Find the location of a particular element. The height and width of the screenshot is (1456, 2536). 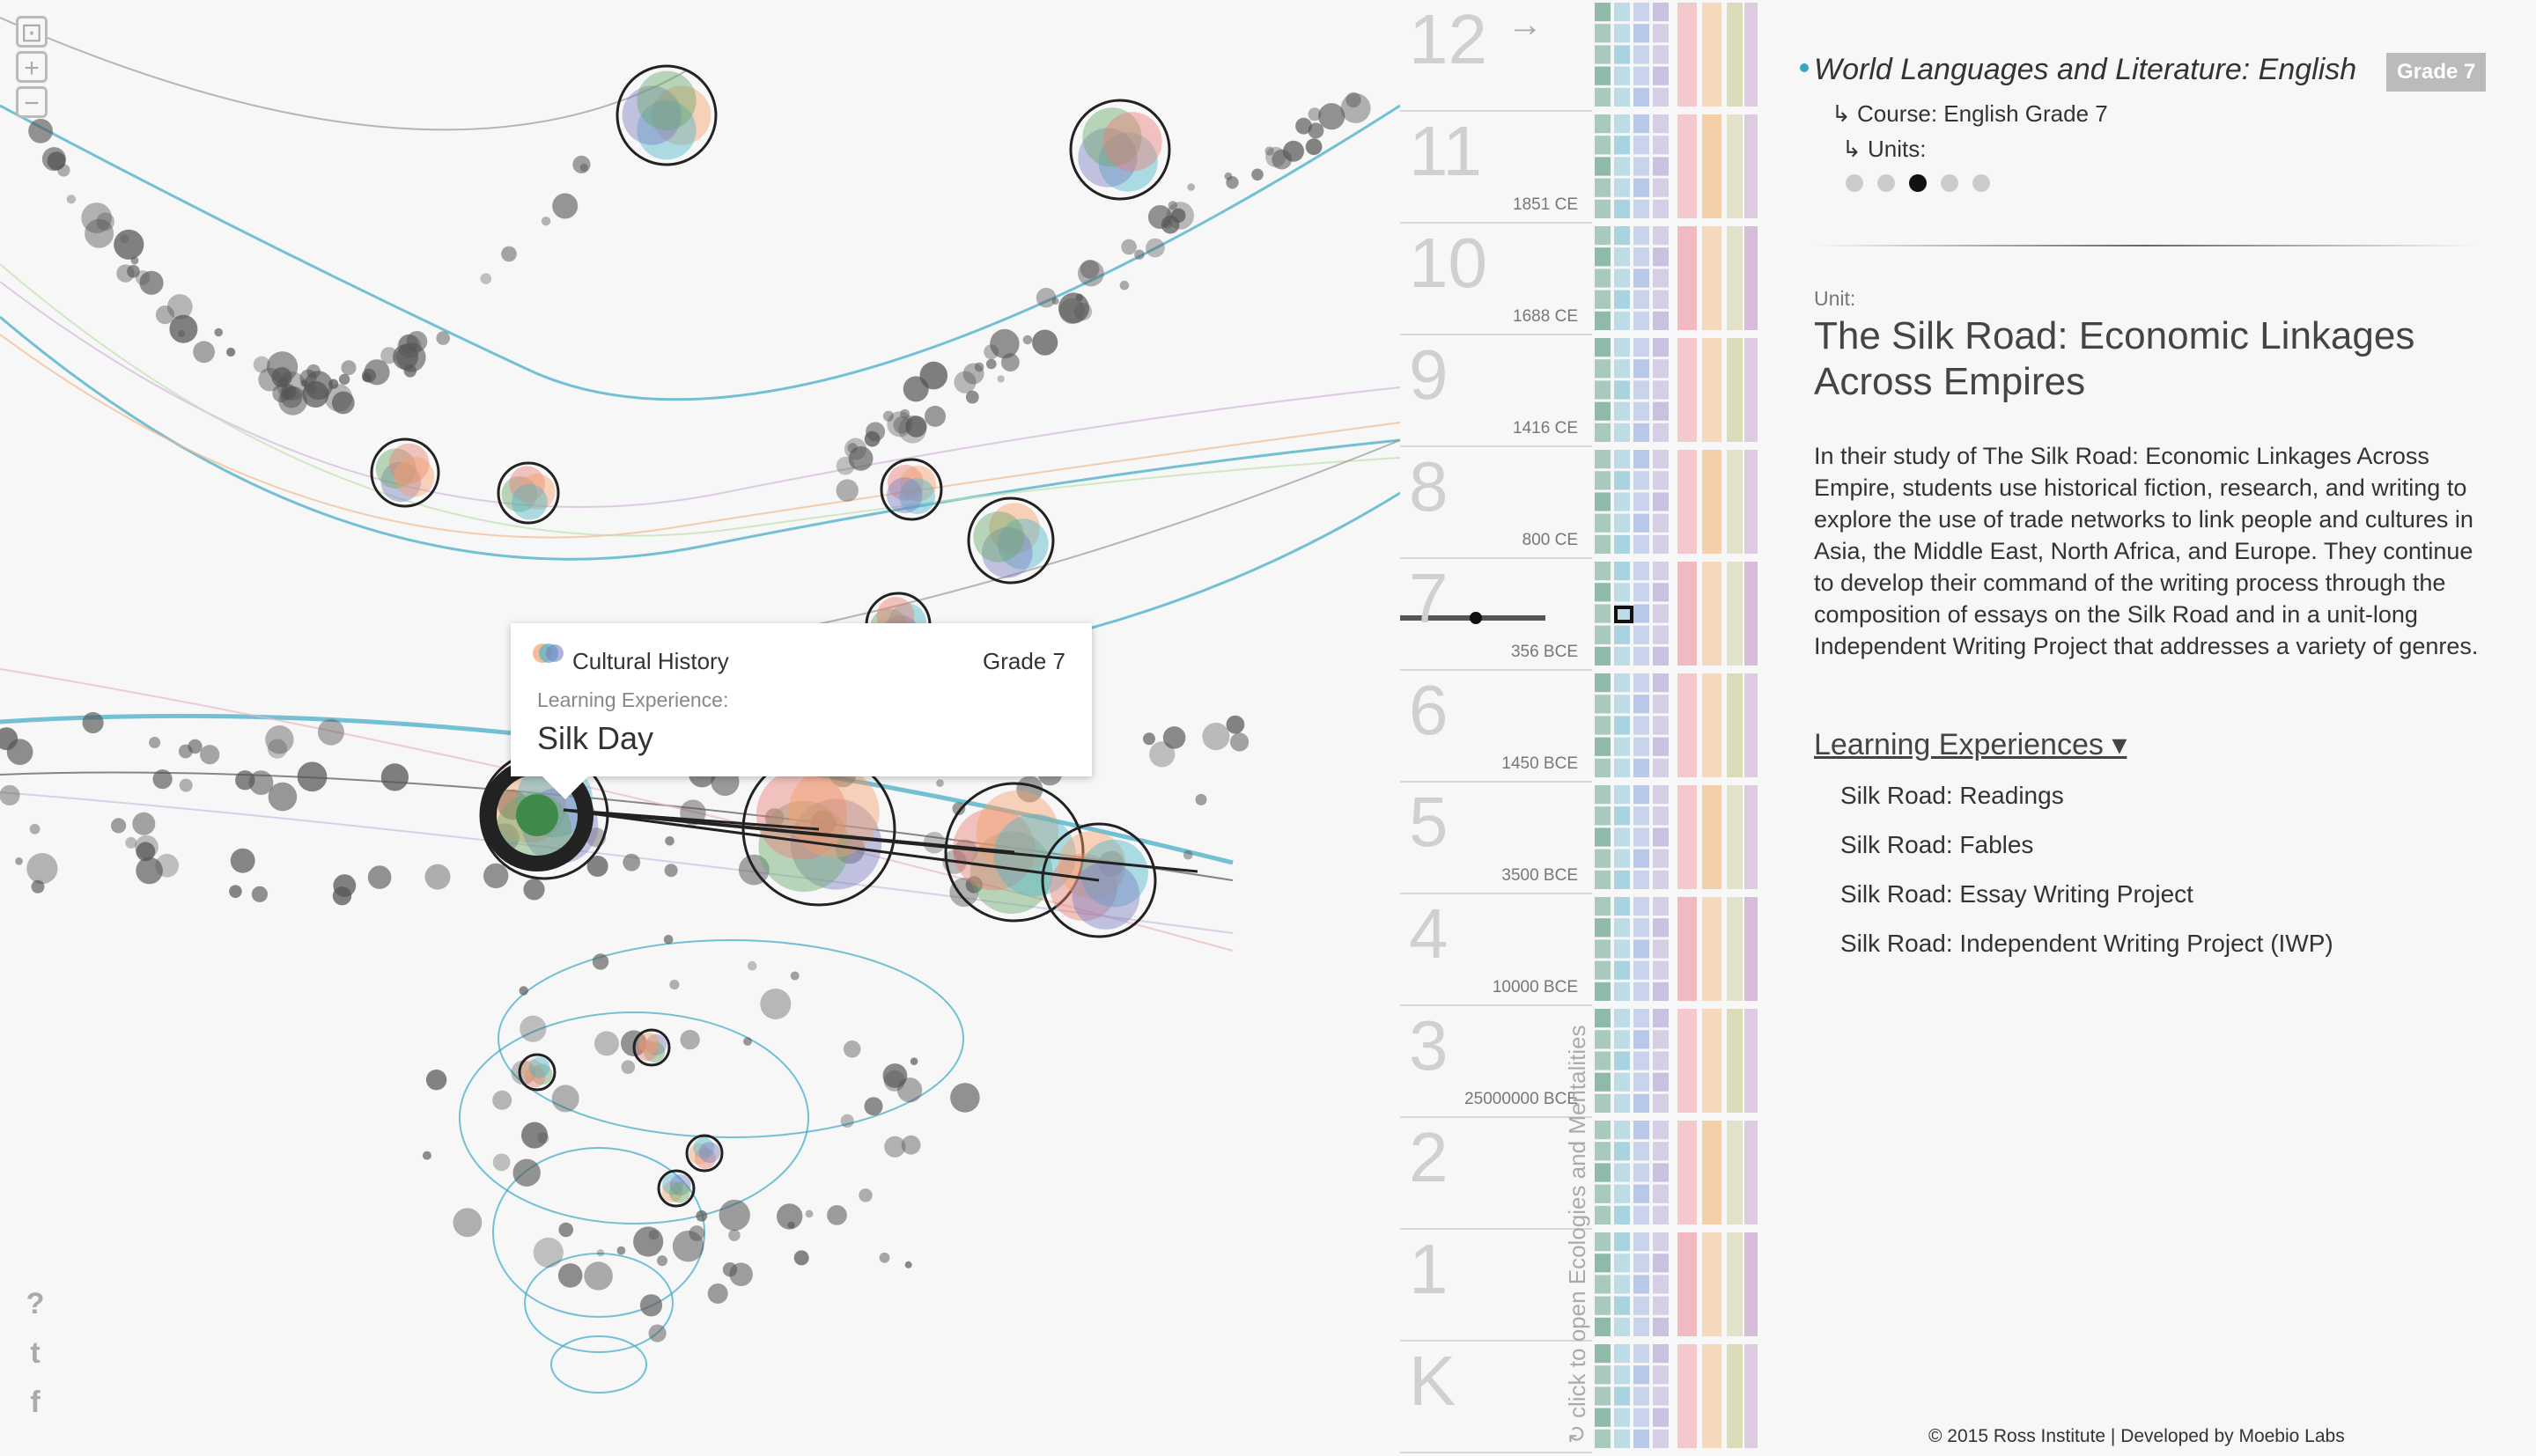

grade-slider-handle is located at coordinates (1476, 618).